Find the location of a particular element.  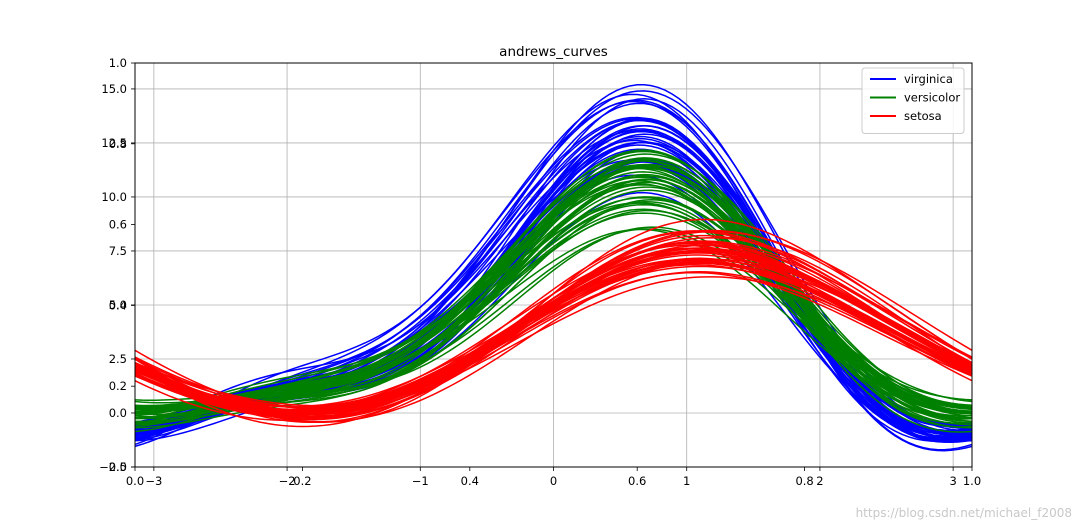

y-tick-label: 10.0 is located at coordinates (114, 197).